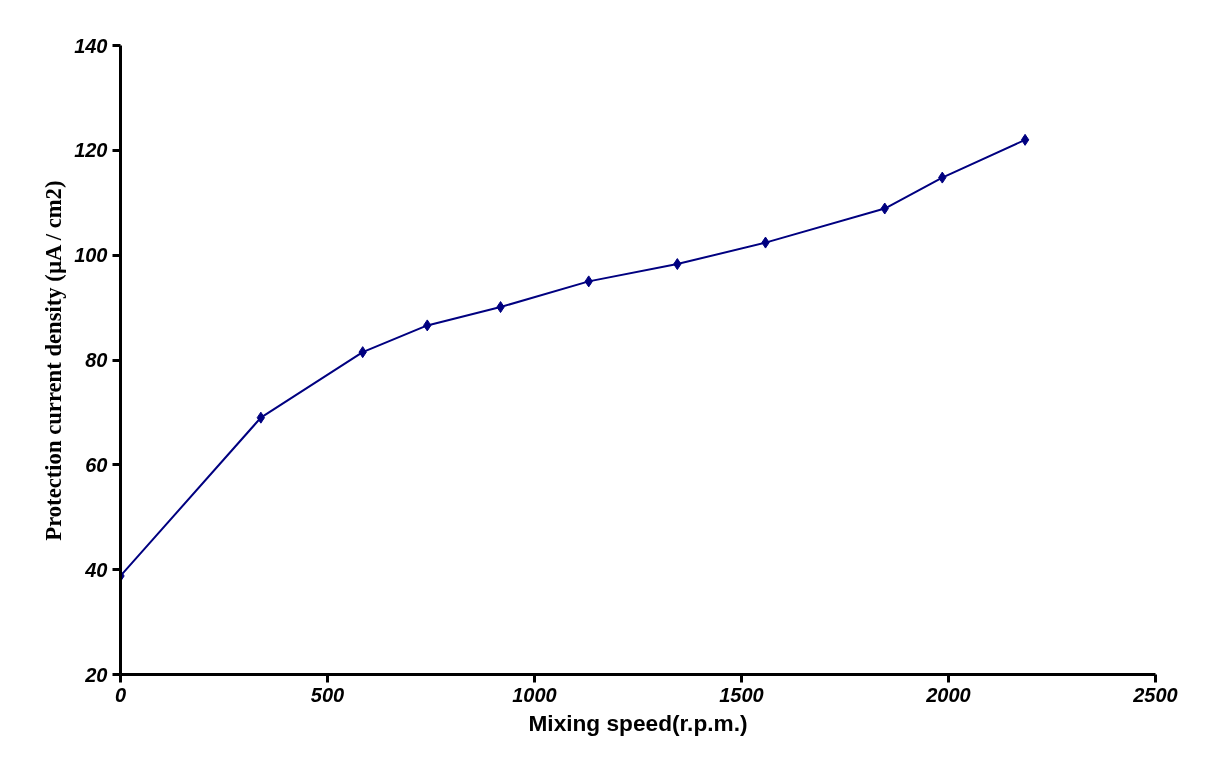 The height and width of the screenshot is (774, 1215). I want to click on y-tick-label: 100, so click(91, 255).